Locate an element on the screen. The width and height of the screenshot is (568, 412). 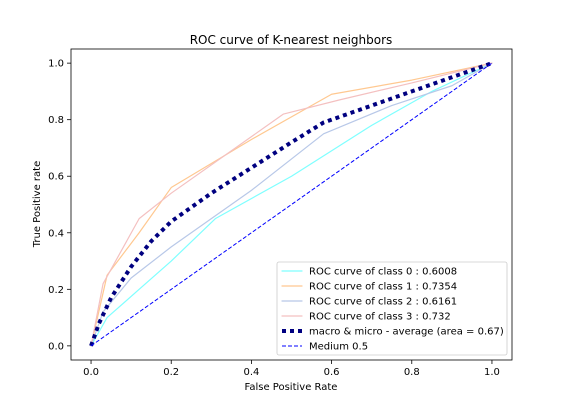
x-tick-label: 0.0 is located at coordinates (91, 372).